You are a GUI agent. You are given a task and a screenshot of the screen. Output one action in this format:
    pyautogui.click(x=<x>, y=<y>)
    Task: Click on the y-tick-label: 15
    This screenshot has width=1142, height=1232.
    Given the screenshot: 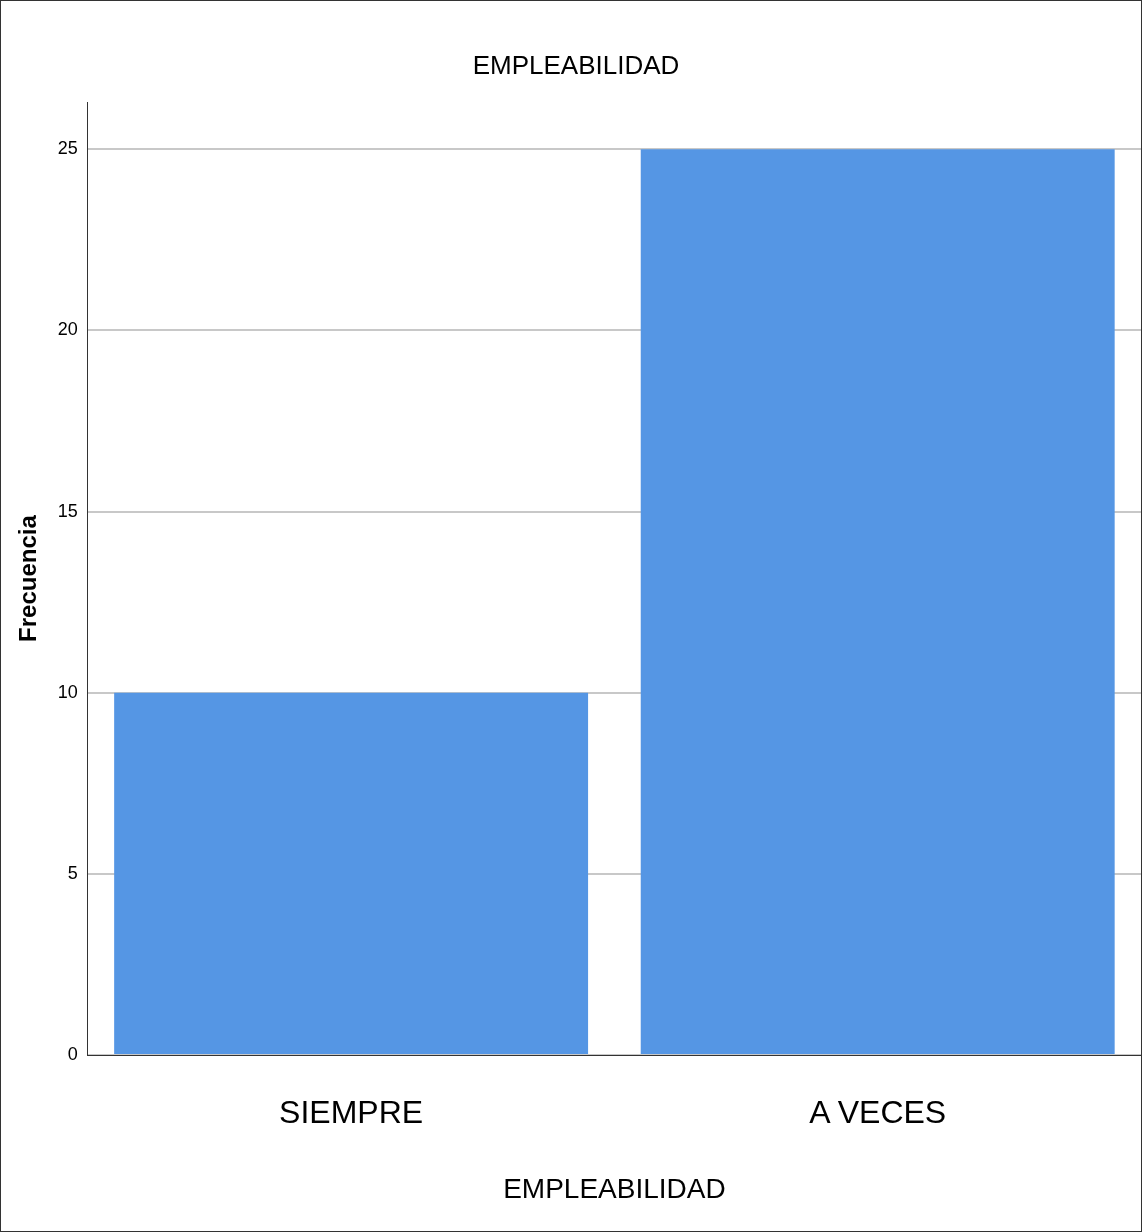 What is the action you would take?
    pyautogui.click(x=67, y=510)
    